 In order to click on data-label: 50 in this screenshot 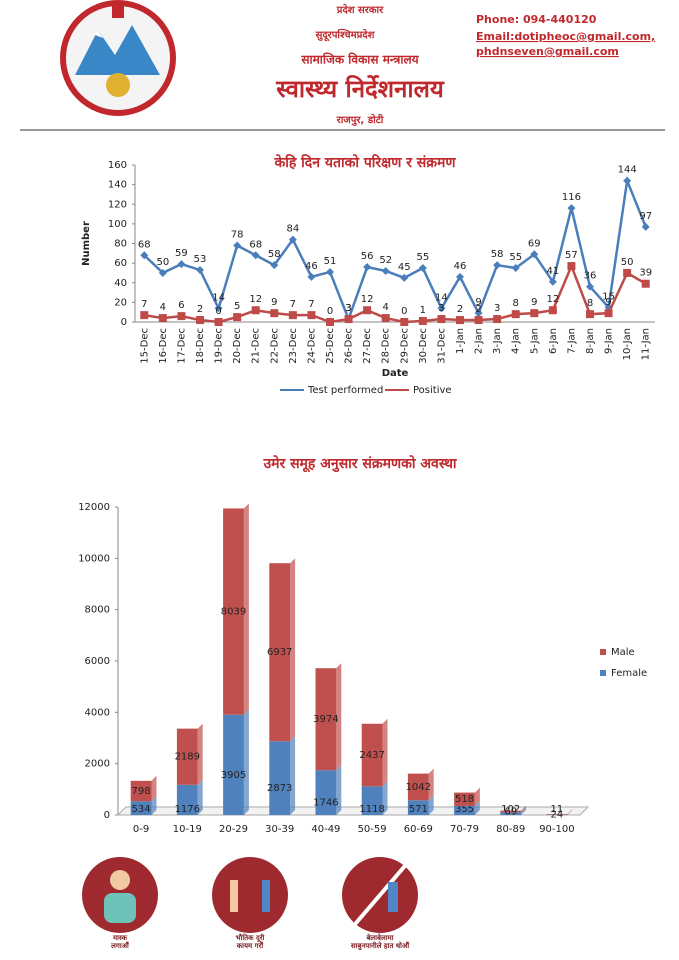, I will do `click(162, 262)`.